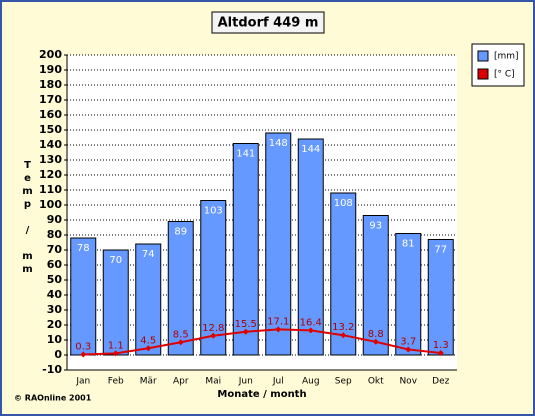 This screenshot has width=535, height=416. Describe the element at coordinates (116, 345) in the screenshot. I see `line-value-label: 1.1` at that location.